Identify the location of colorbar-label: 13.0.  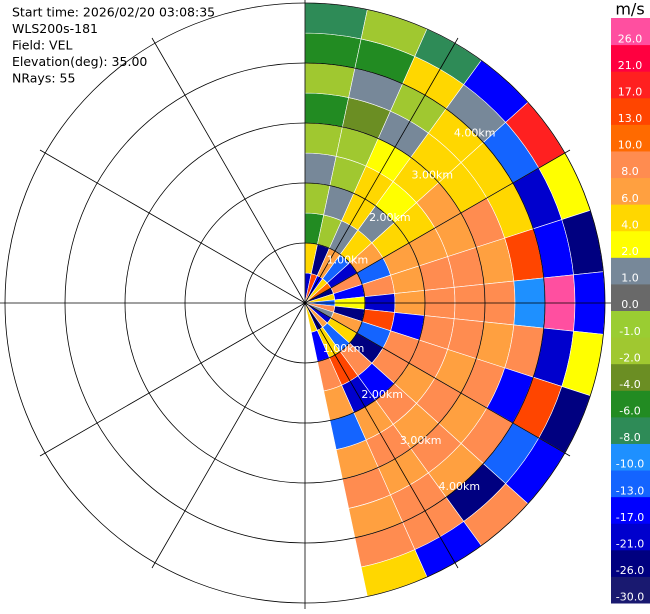
(630, 118).